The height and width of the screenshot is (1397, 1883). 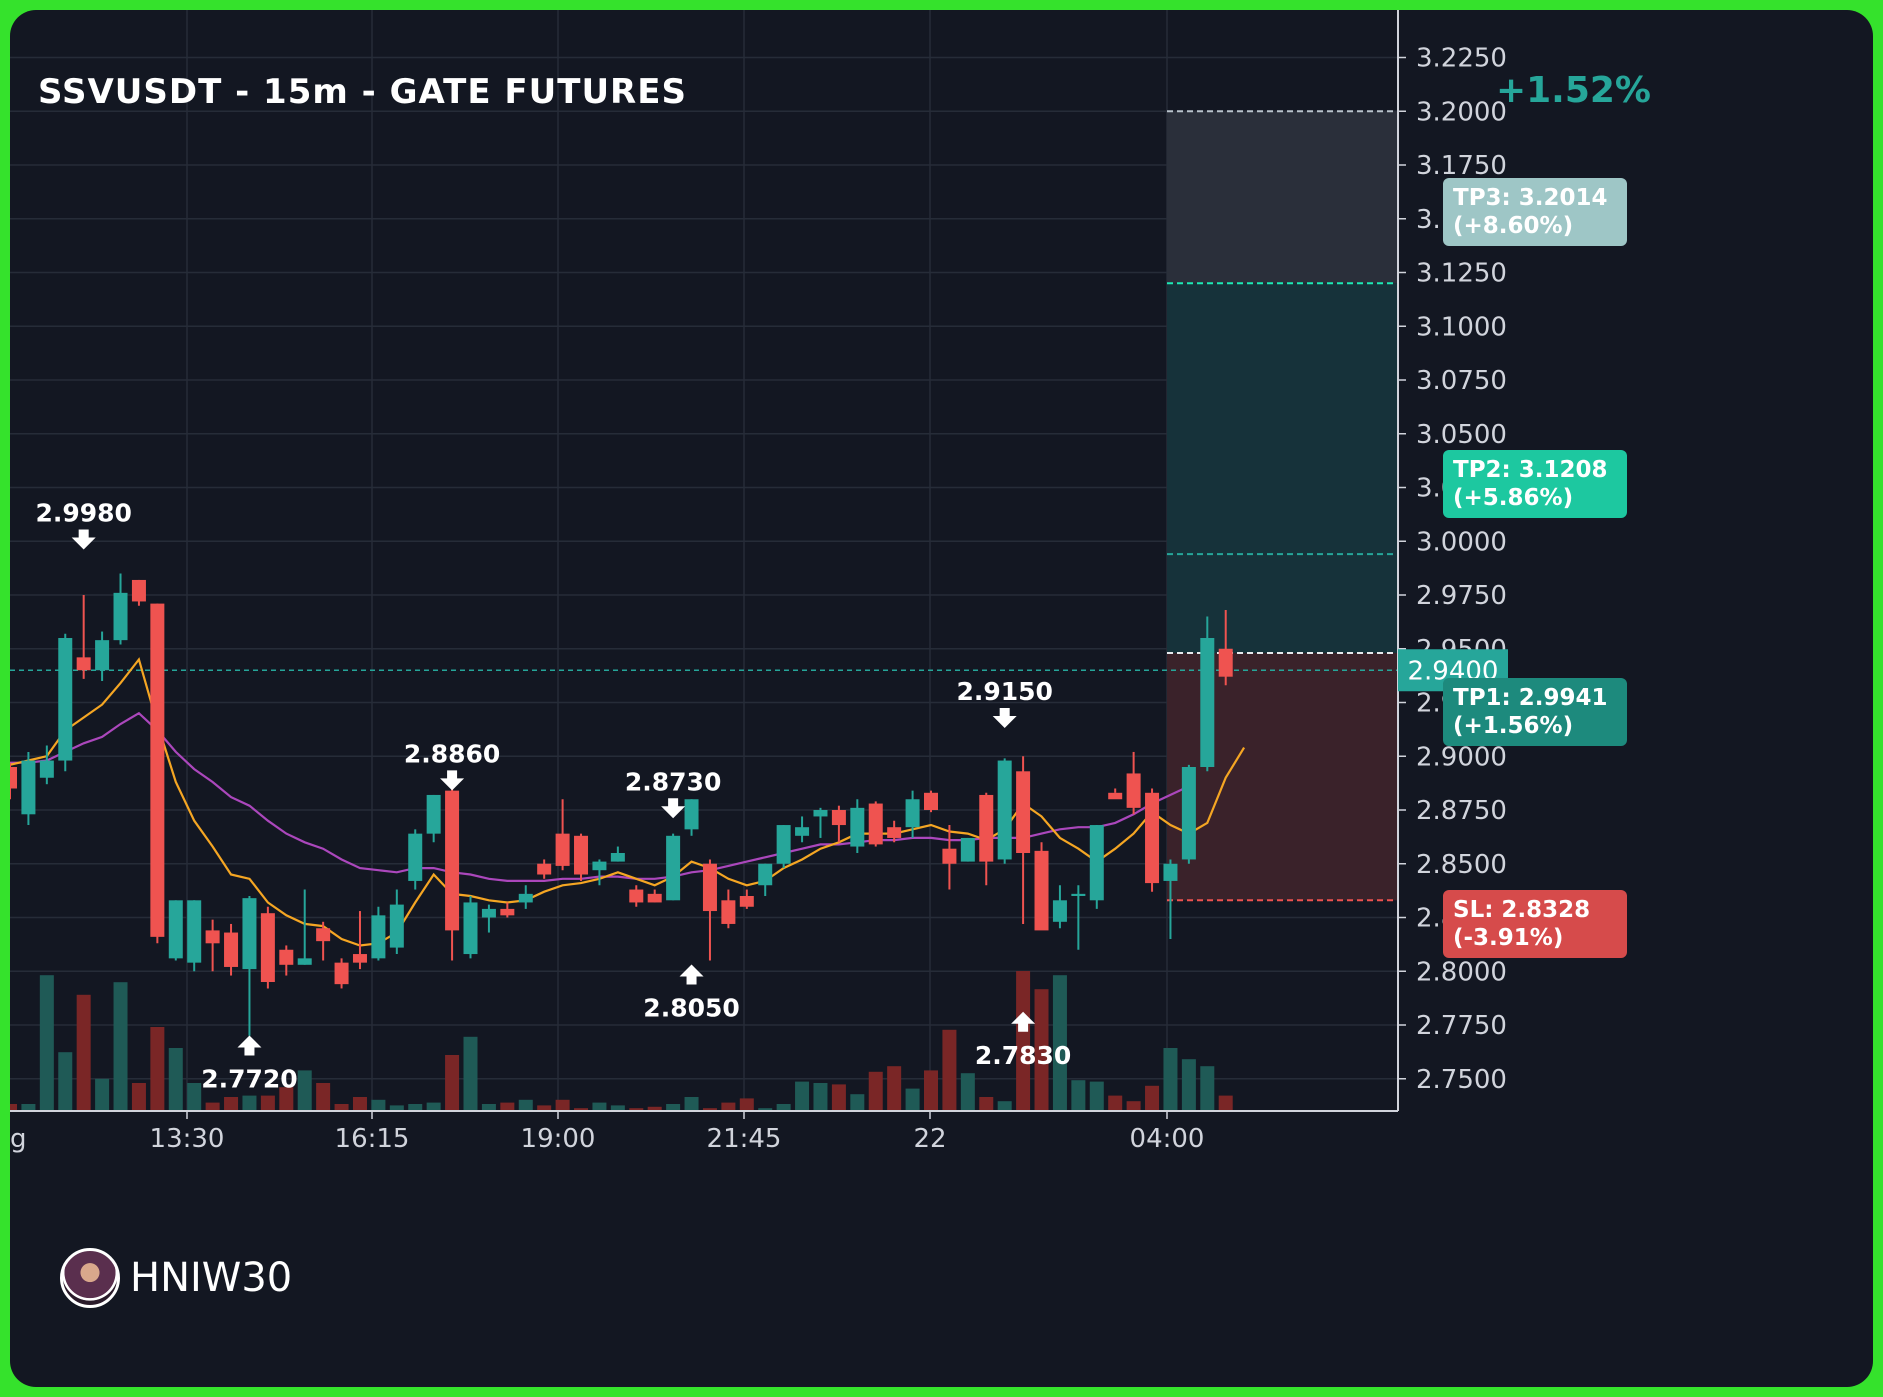 What do you see at coordinates (929, 1139) in the screenshot?
I see `time-tick-label: 22` at bounding box center [929, 1139].